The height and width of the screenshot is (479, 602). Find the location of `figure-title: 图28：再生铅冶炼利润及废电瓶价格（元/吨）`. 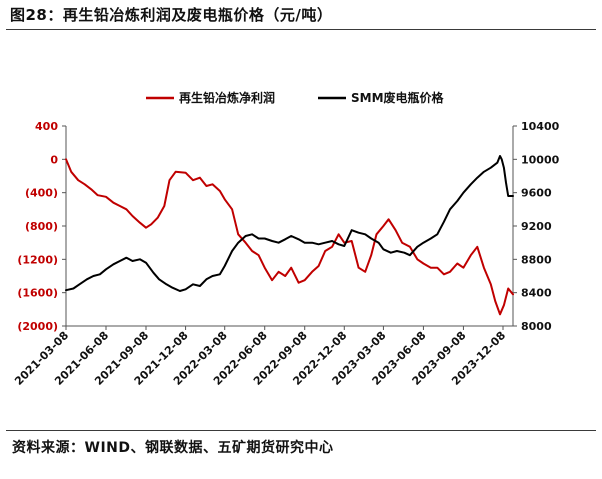

figure-title: 图28：再生铅冶炼利润及废电瓶价格（元/吨） is located at coordinates (171, 15).